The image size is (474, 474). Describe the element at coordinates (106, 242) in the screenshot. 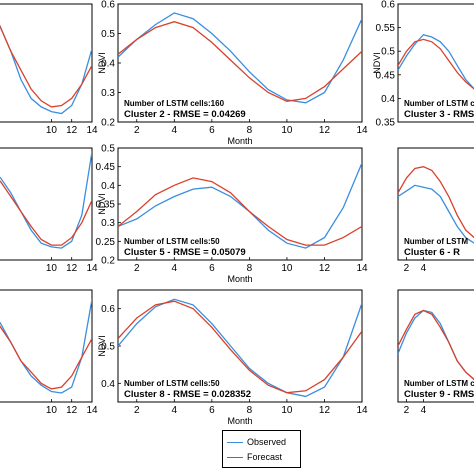

I see `y-tick-label: 0.25` at that location.